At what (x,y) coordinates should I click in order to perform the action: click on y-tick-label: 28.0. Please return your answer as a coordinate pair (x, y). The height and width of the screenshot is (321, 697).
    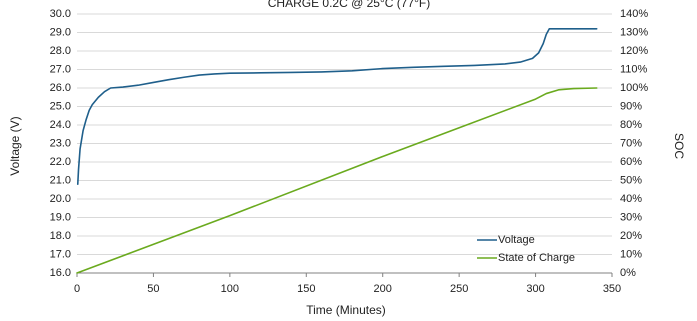
    Looking at the image, I should click on (60, 51).